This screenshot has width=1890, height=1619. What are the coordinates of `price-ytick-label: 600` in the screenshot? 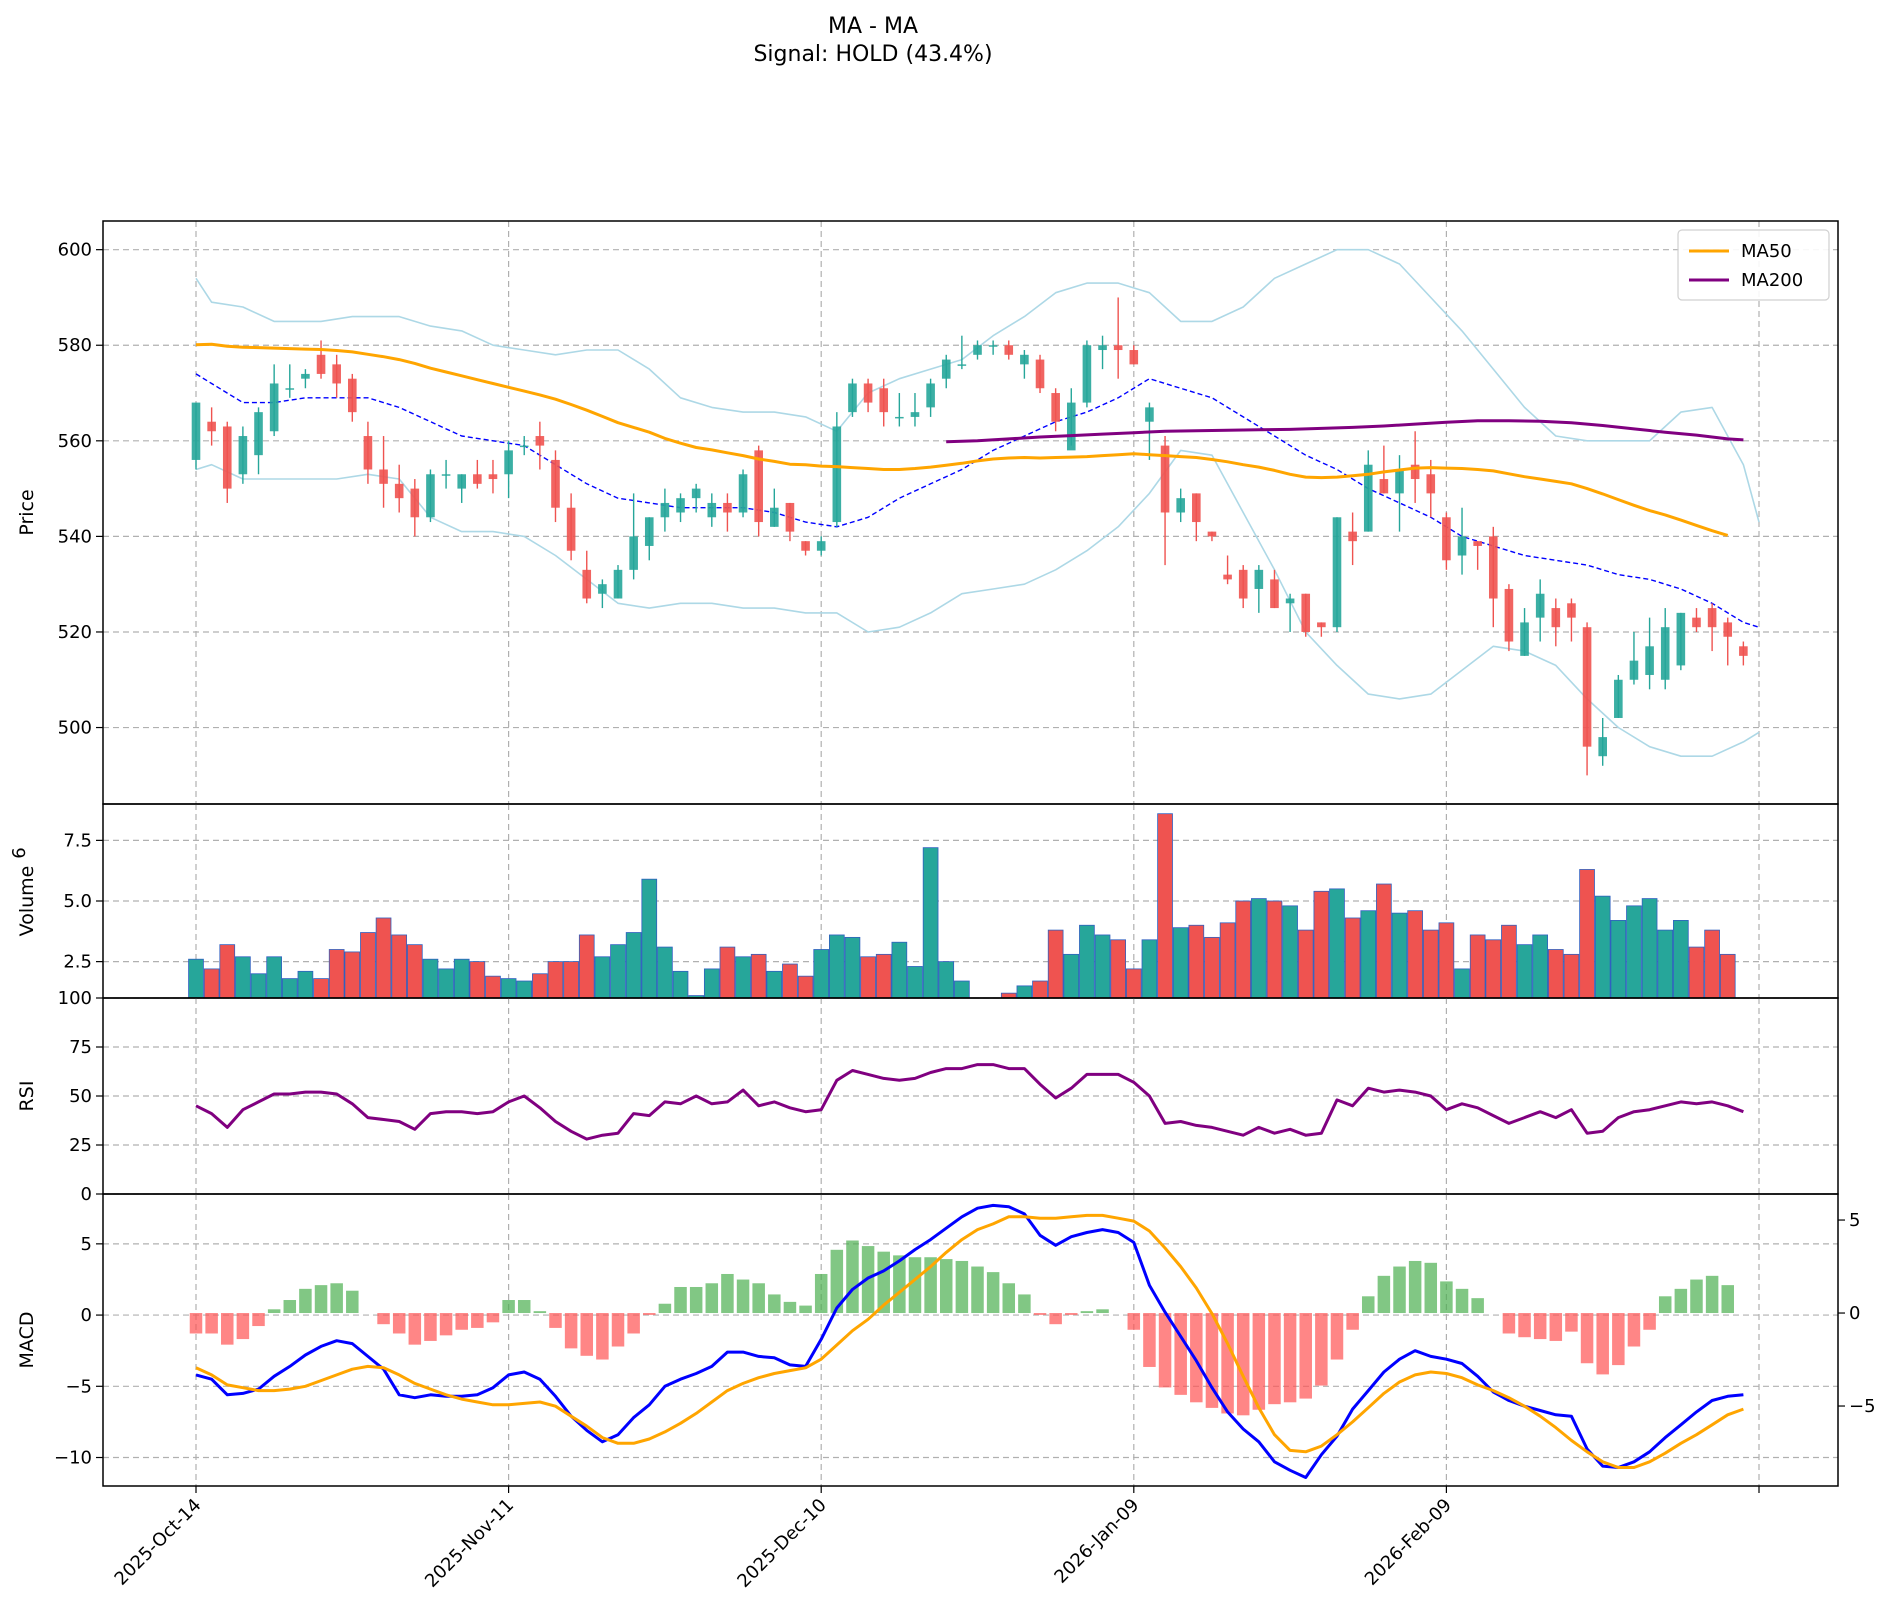 It's located at (75, 250).